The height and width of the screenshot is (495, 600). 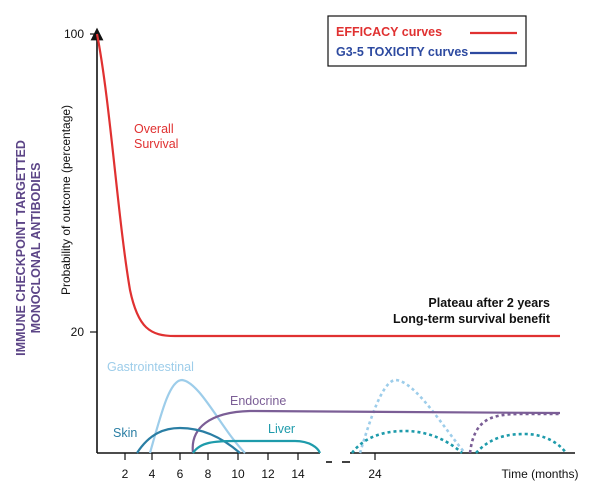 What do you see at coordinates (281, 429) in the screenshot?
I see `liver-label: Liver` at bounding box center [281, 429].